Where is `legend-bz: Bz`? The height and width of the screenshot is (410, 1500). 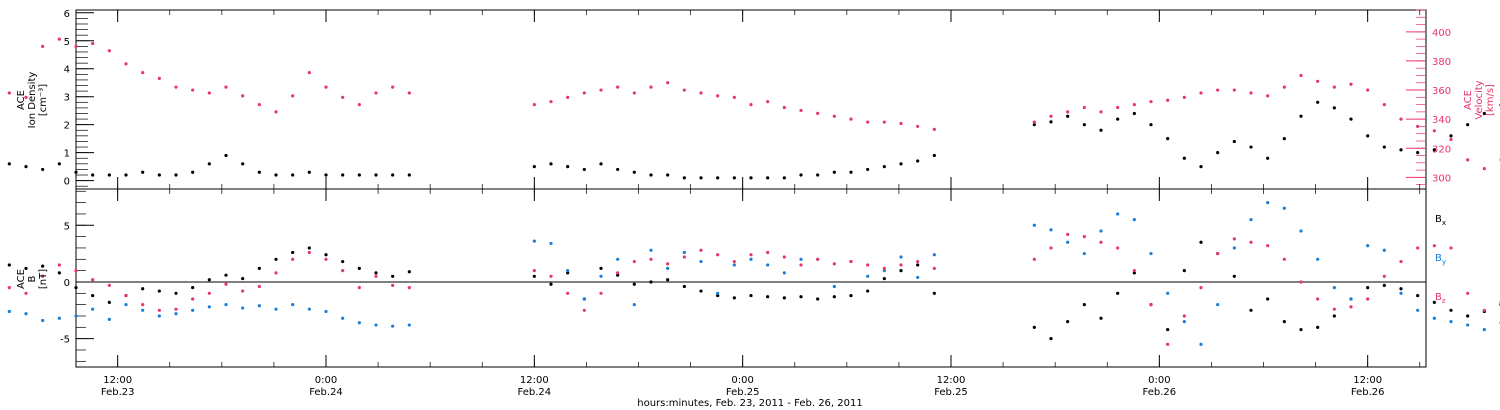 legend-bz: Bz is located at coordinates (1440, 298).